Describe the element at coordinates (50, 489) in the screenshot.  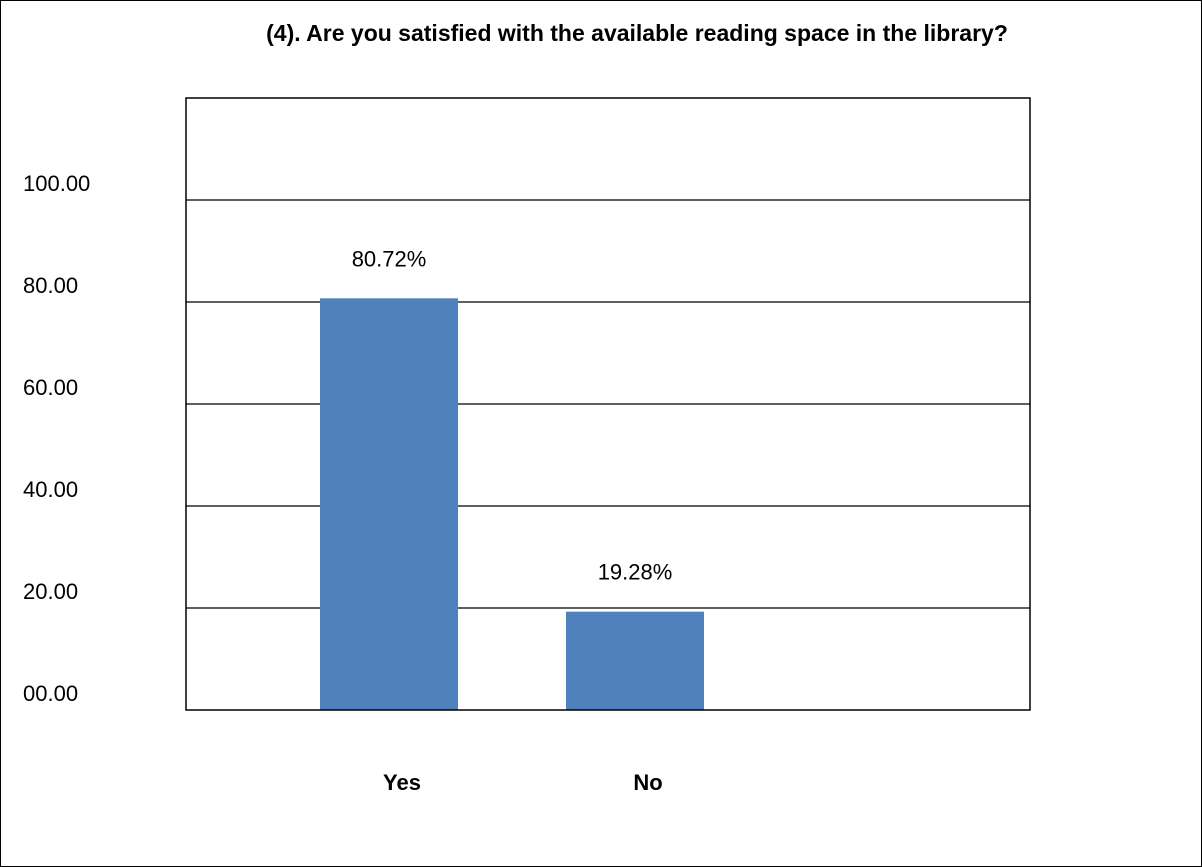
I see `y-tick-label: 40.00` at that location.